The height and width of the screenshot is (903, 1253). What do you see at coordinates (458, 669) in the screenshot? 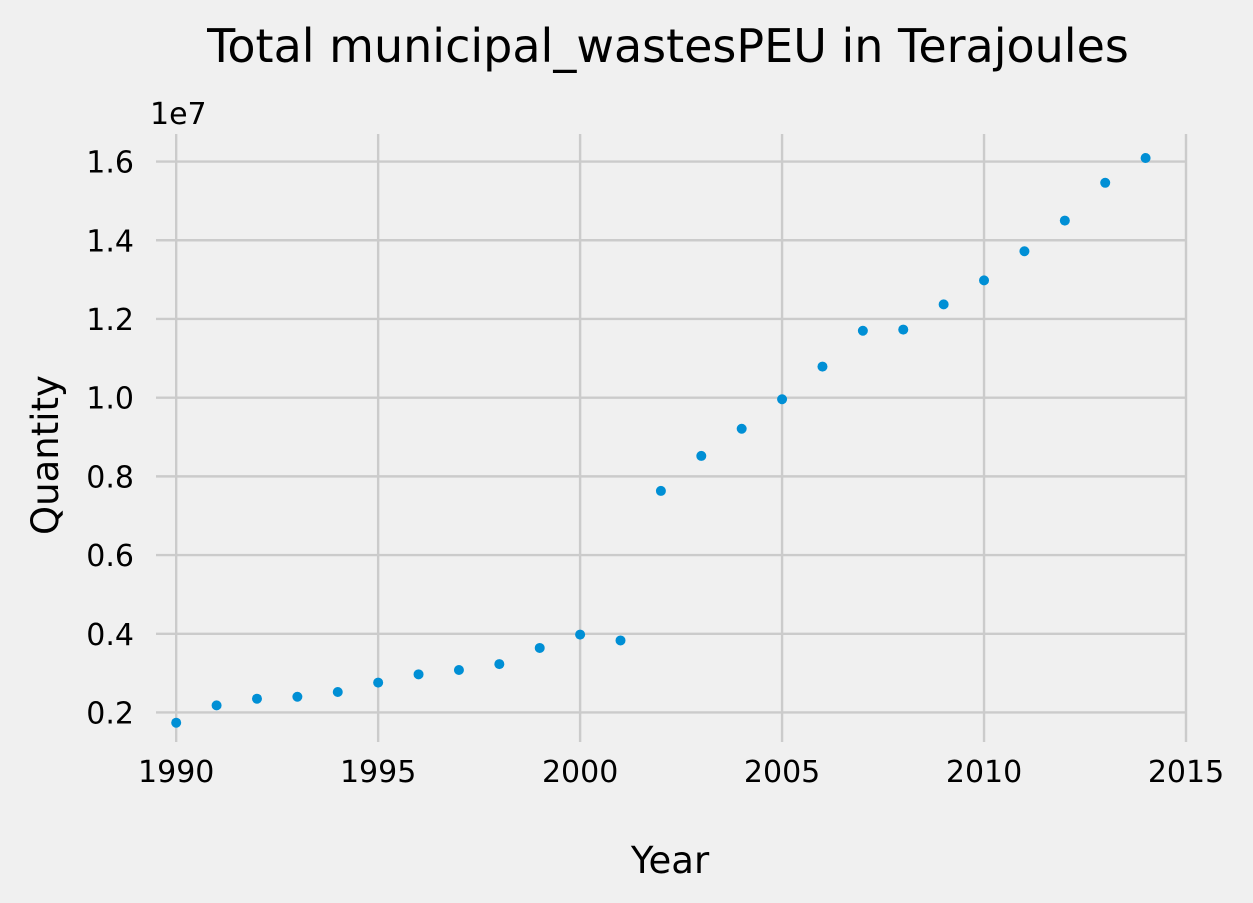
I see `data-point-1997` at bounding box center [458, 669].